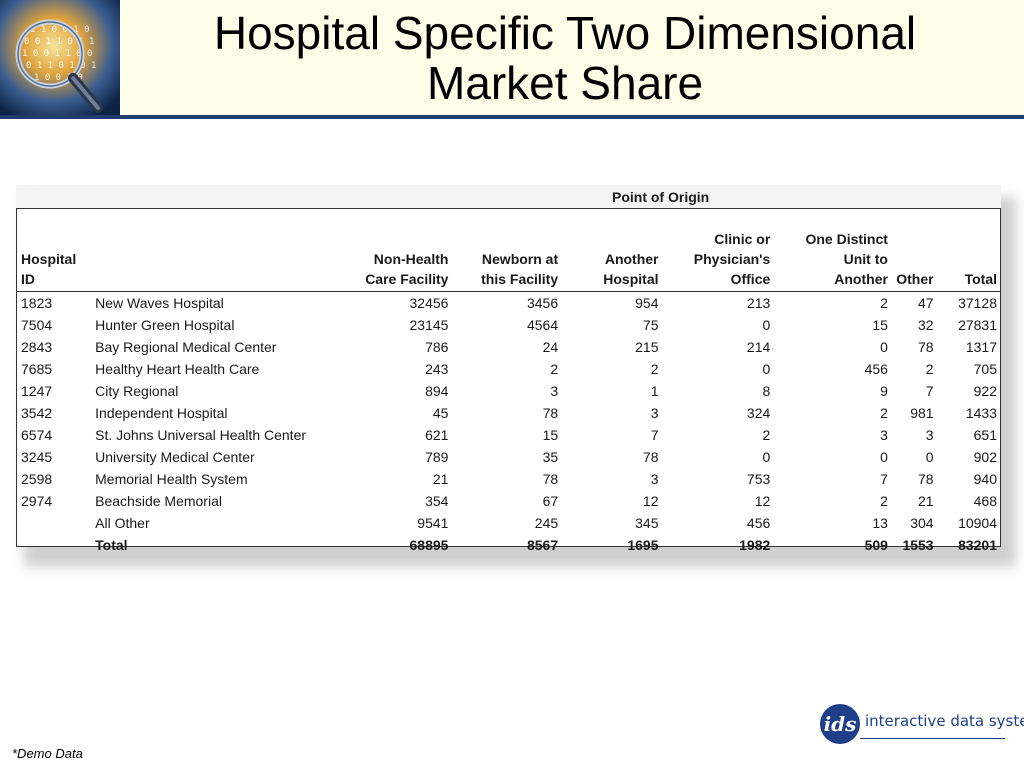 The height and width of the screenshot is (768, 1024). Describe the element at coordinates (981, 413) in the screenshot. I see `table-cell: 1433` at that location.